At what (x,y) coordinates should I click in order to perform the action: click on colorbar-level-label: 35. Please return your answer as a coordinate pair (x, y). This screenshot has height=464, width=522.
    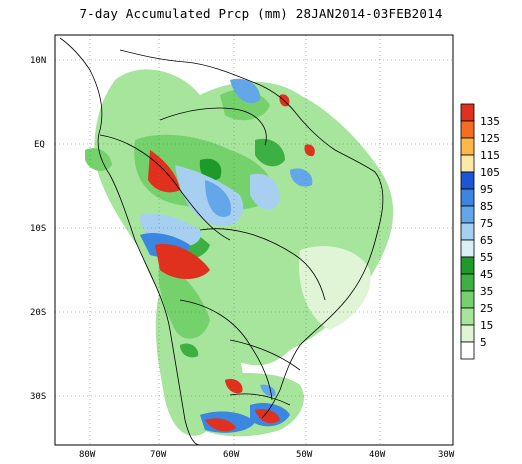
    Looking at the image, I should click on (486, 291).